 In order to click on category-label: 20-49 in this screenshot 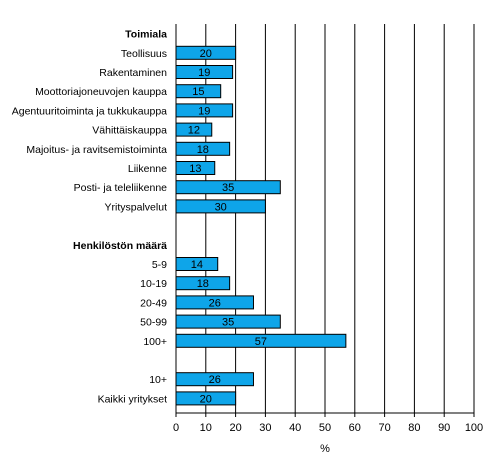, I will do `click(153, 303)`.